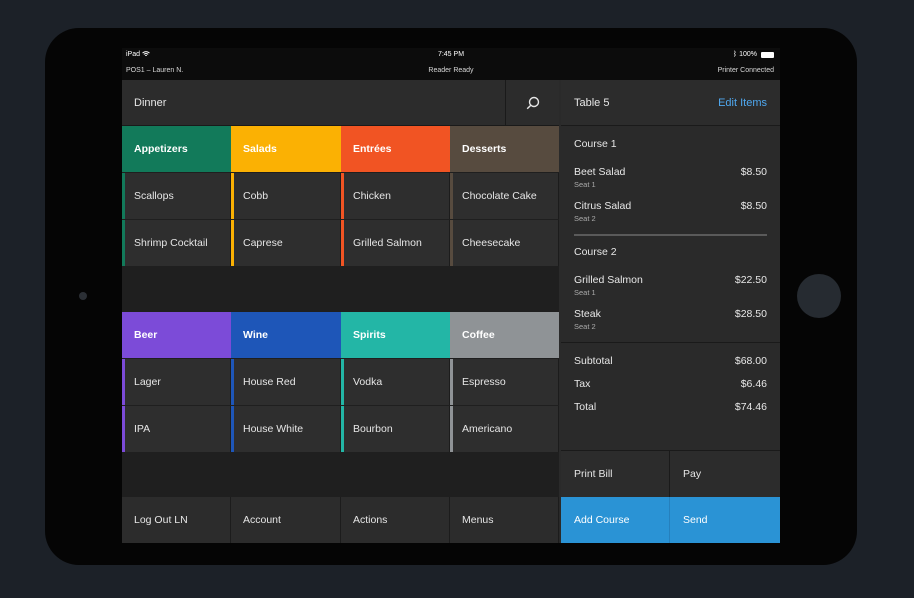 Image resolution: width=914 pixels, height=598 pixels. What do you see at coordinates (176, 382) in the screenshot?
I see `menu-item-lager: Lager` at bounding box center [176, 382].